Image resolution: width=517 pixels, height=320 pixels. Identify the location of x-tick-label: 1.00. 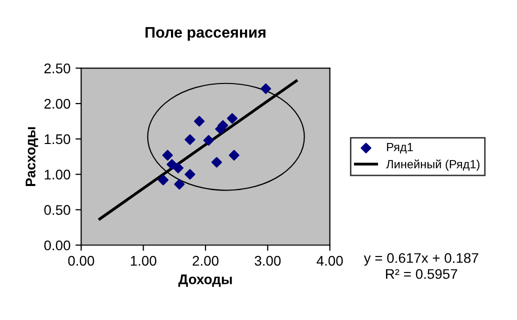
(143, 261).